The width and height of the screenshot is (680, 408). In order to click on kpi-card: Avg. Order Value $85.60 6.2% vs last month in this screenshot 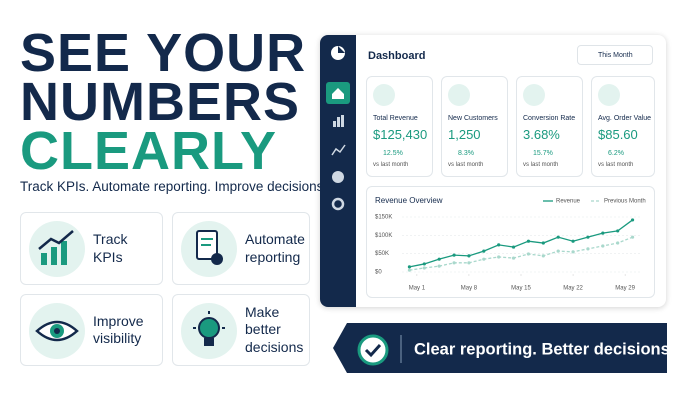, I will do `click(623, 126)`.